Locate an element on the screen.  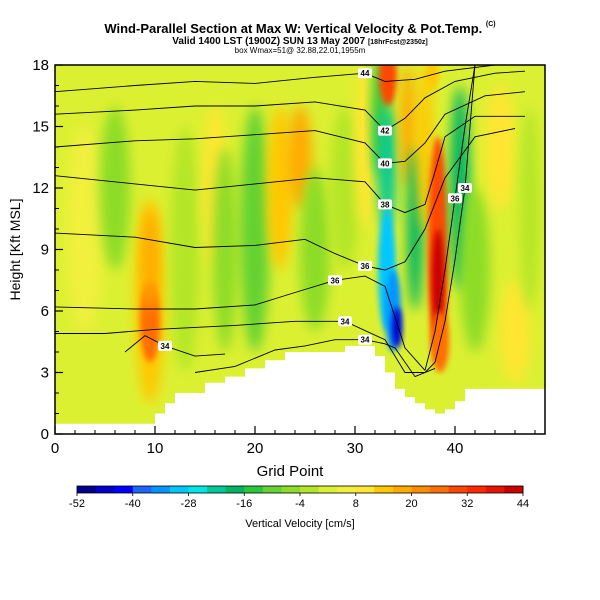
contour-label-text: 42 is located at coordinates (385, 131).